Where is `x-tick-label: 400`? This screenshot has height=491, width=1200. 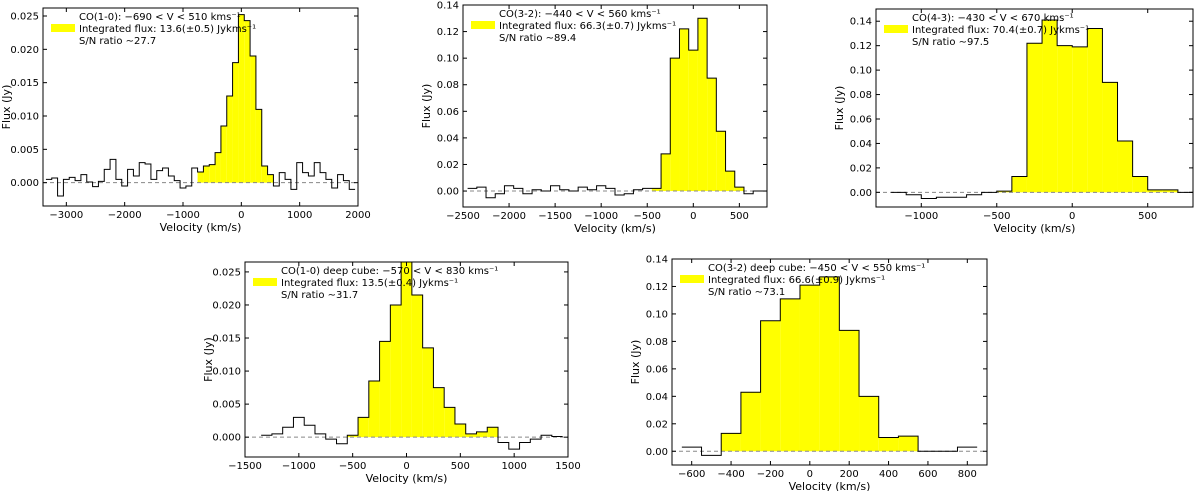
x-tick-label: 400 is located at coordinates (888, 474).